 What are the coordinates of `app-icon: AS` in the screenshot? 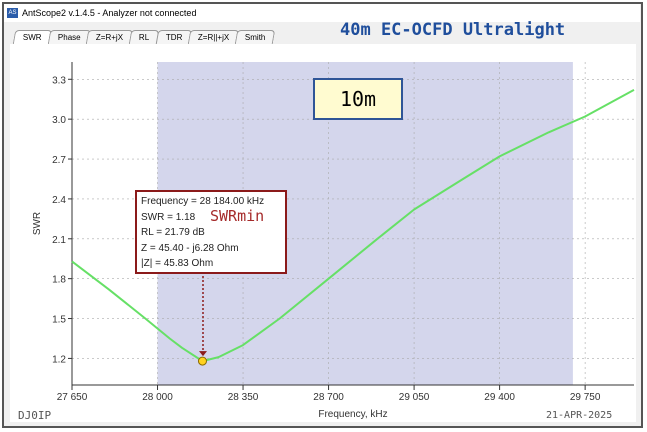 It's located at (12, 13).